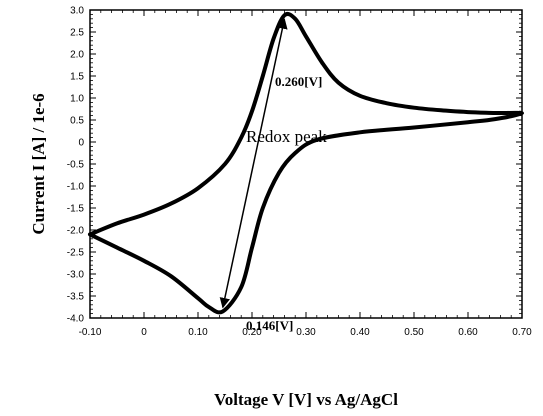  I want to click on x-tick-label: 0.50, so click(414, 332).